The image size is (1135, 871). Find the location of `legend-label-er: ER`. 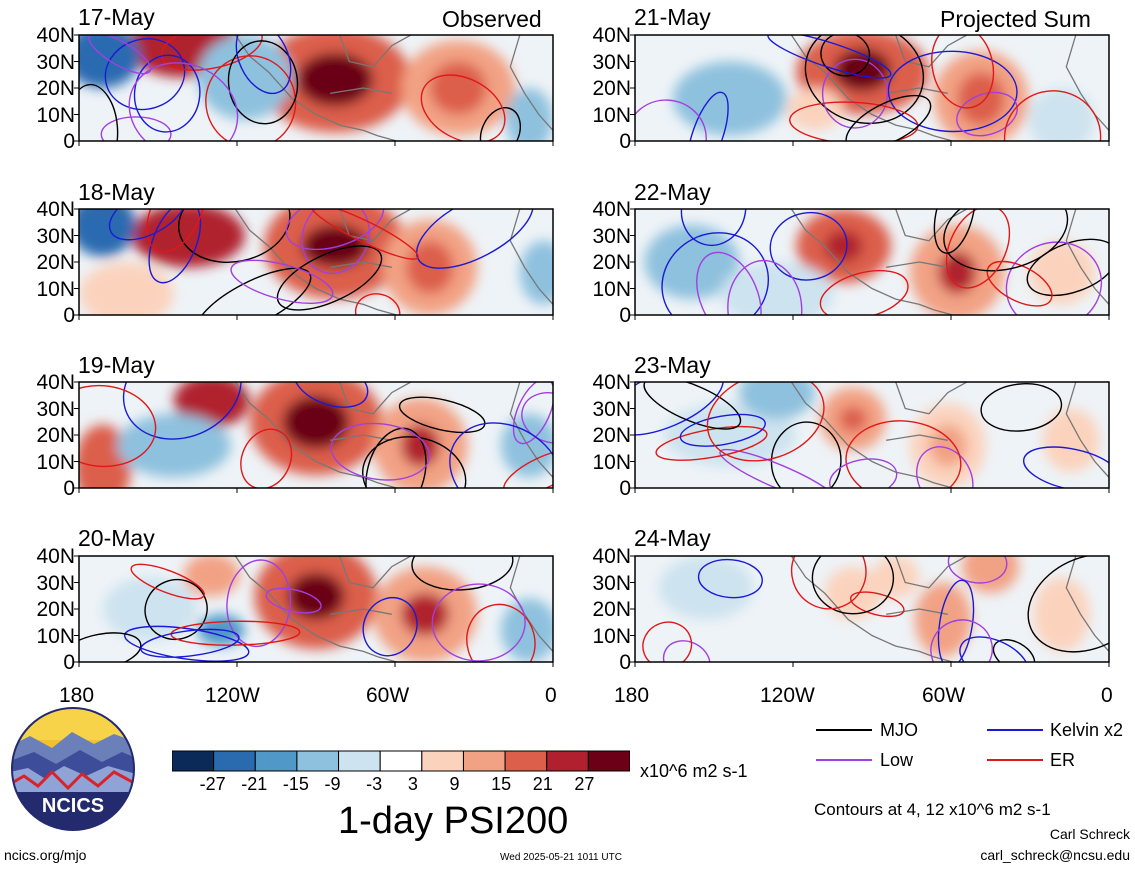

legend-label-er: ER is located at coordinates (1063, 760).